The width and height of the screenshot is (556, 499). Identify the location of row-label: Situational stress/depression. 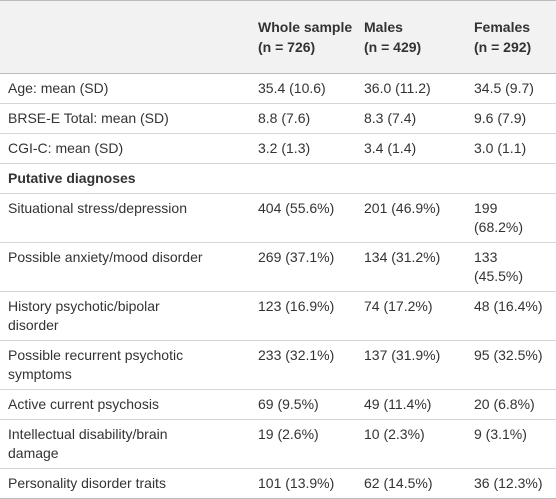
(124, 218).